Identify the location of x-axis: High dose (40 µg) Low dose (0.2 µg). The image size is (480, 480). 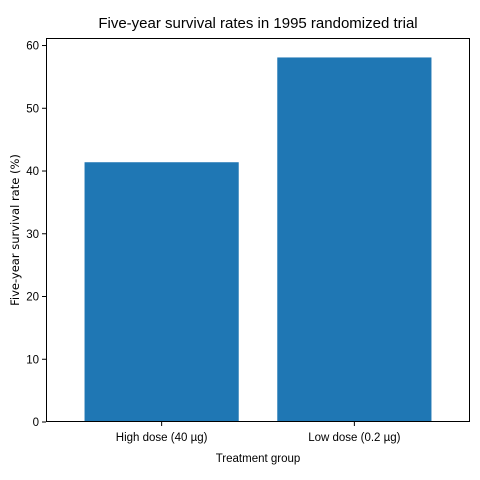
(258, 433).